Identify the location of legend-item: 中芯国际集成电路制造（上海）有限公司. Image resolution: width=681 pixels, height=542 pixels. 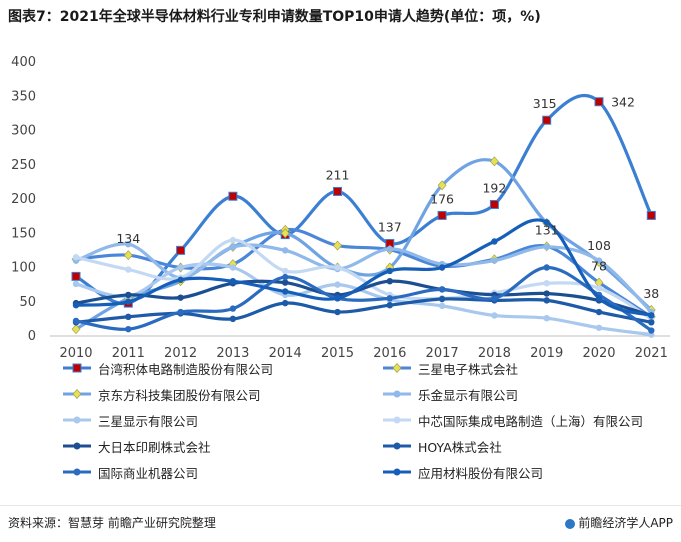
(512, 420).